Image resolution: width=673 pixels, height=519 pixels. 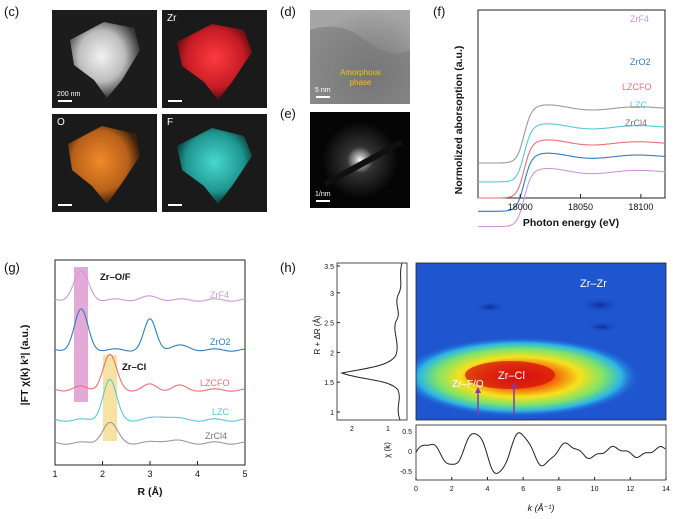 I want to click on f-map-scalebar, so click(x=175, y=205).